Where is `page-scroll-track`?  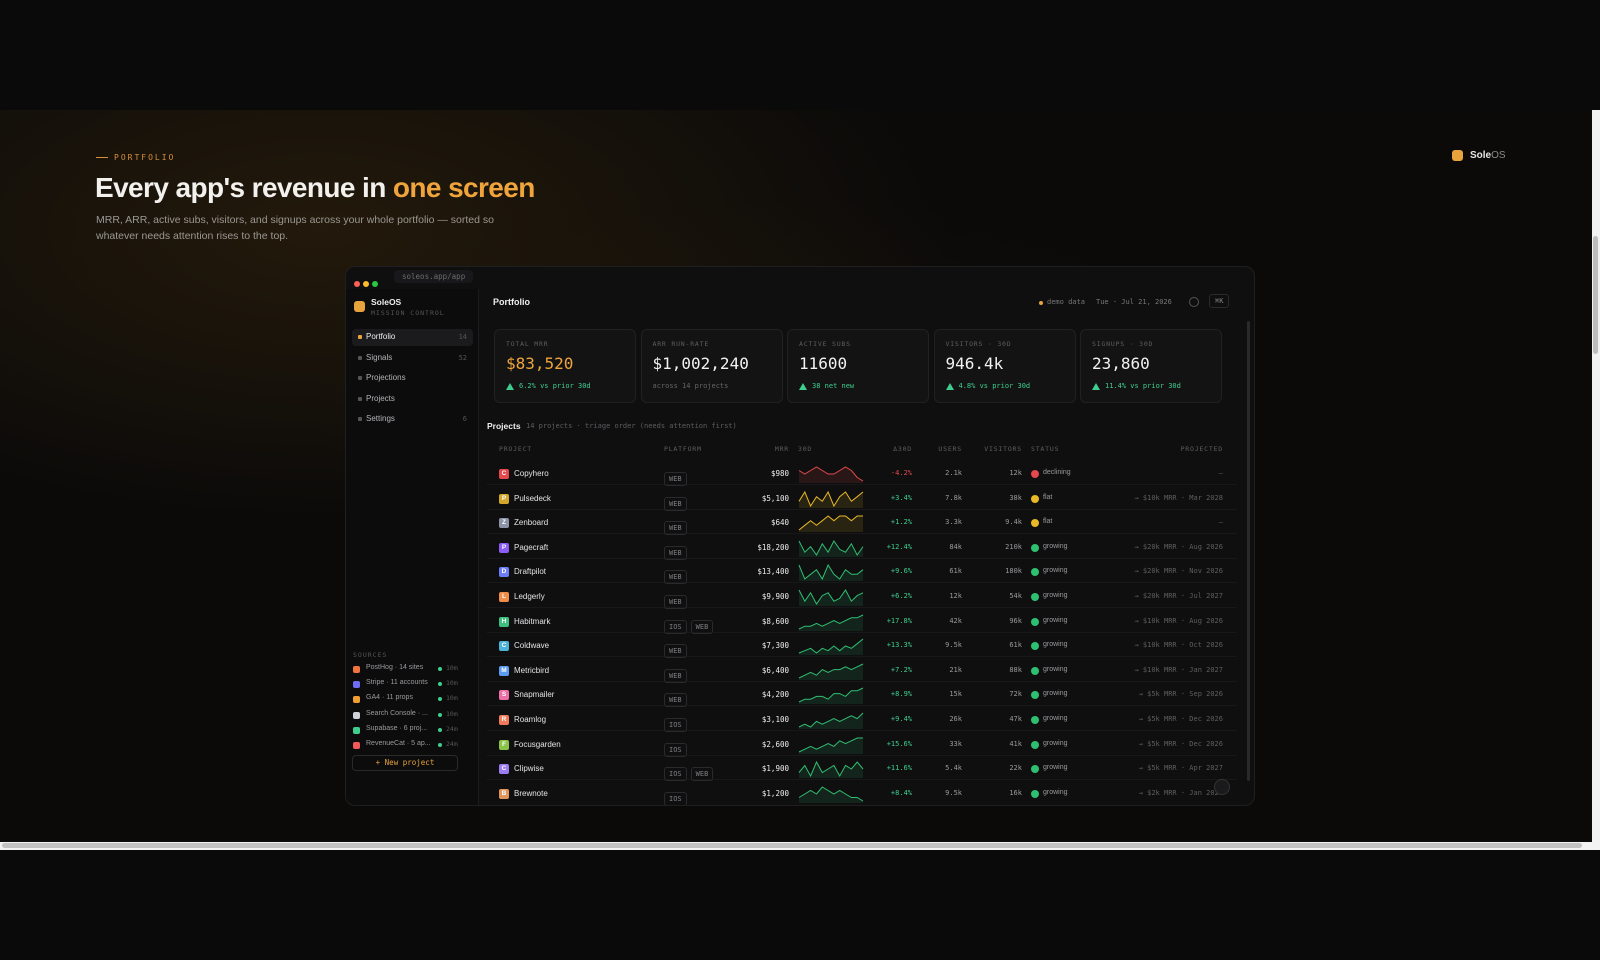 page-scroll-track is located at coordinates (1596, 476).